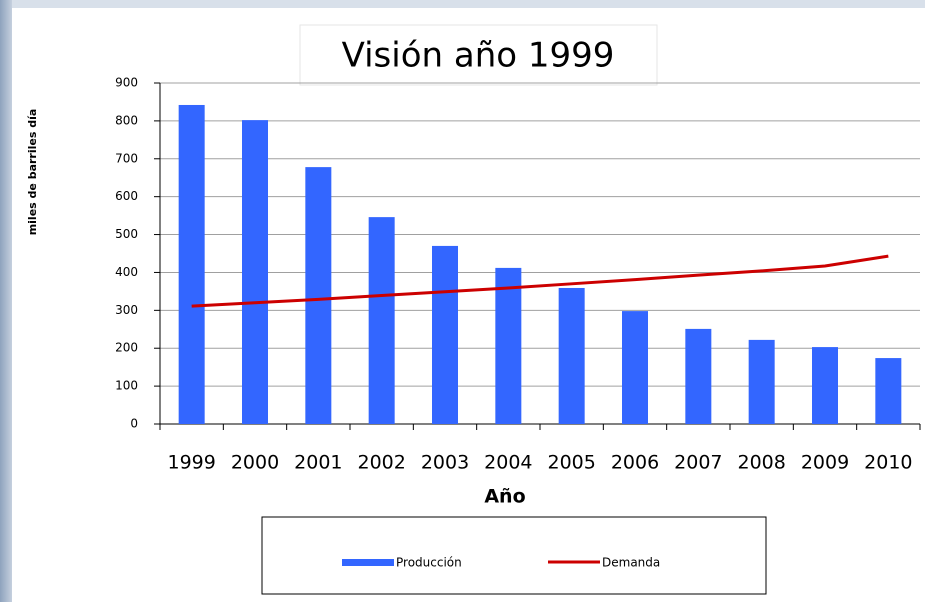  I want to click on y-tick-label: 400, so click(126, 272).